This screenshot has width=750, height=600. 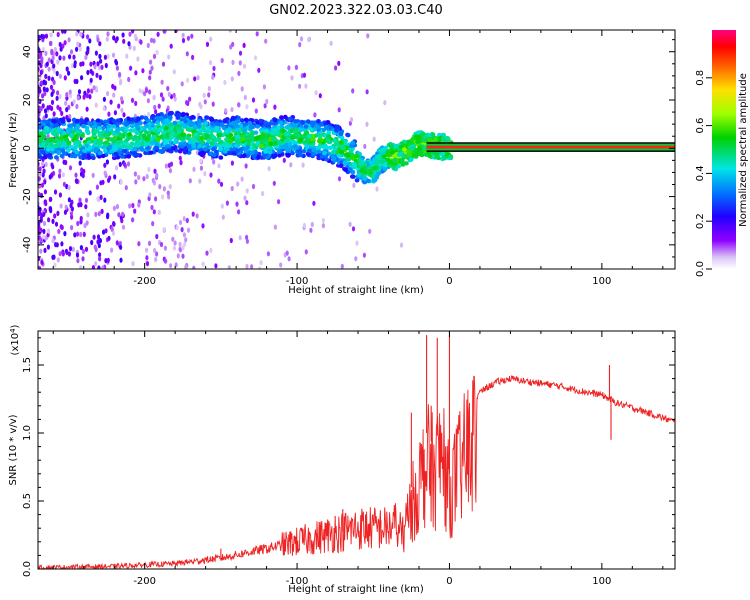 What do you see at coordinates (700, 126) in the screenshot?
I see `colorbar-tick-label: 0.6` at bounding box center [700, 126].